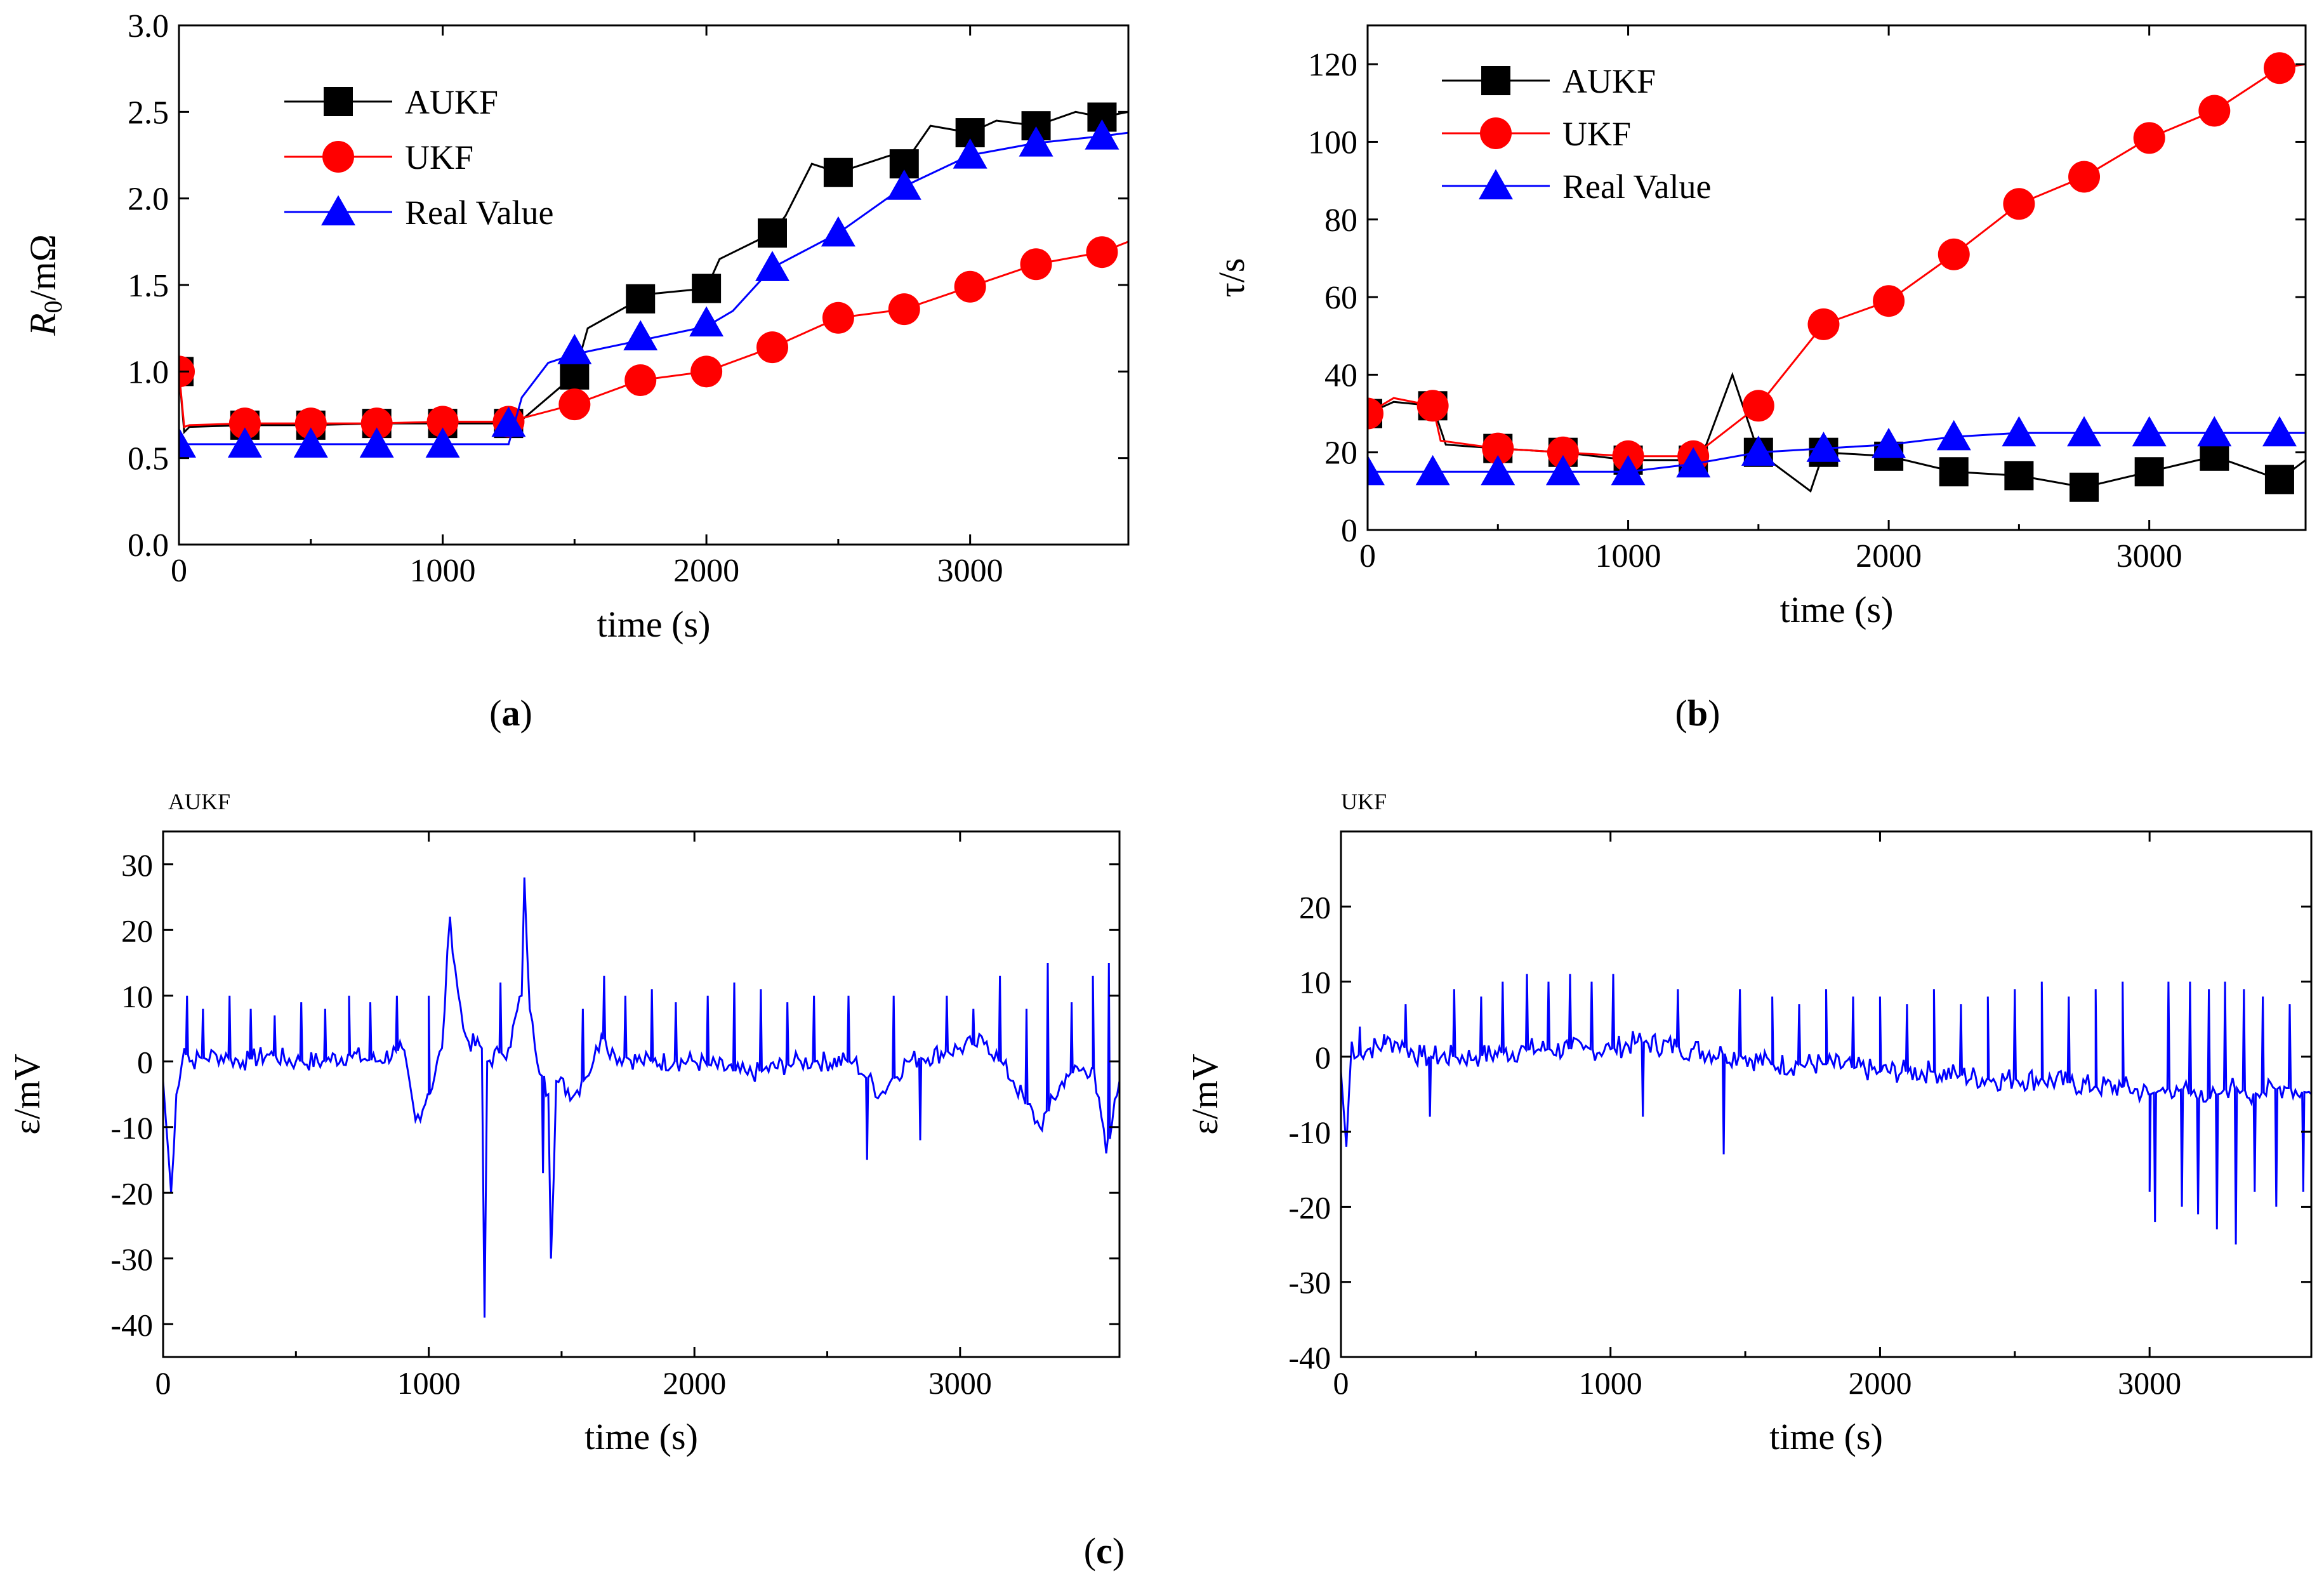 The image size is (2324, 1595). Describe the element at coordinates (1697, 713) in the screenshot. I see `caption-b: (b)` at that location.